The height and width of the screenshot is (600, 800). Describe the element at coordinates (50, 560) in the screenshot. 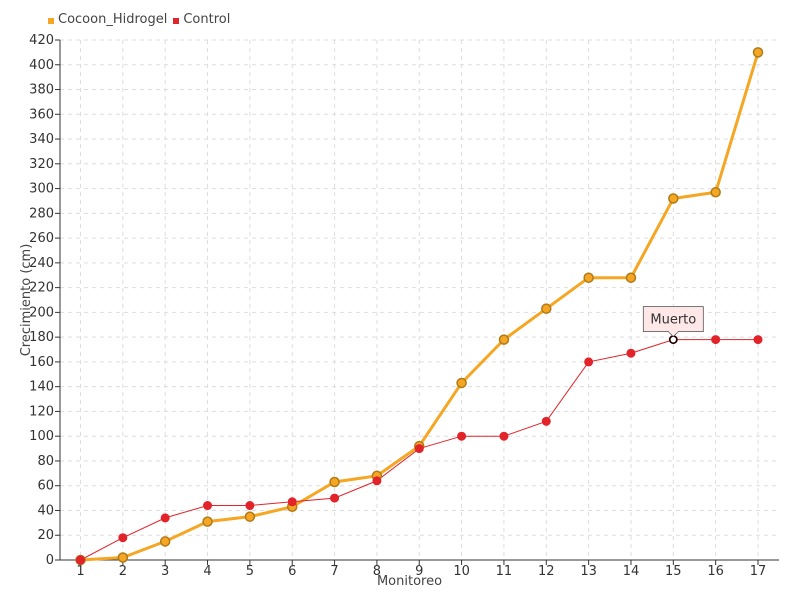

I see `y-tick-label: 0` at that location.